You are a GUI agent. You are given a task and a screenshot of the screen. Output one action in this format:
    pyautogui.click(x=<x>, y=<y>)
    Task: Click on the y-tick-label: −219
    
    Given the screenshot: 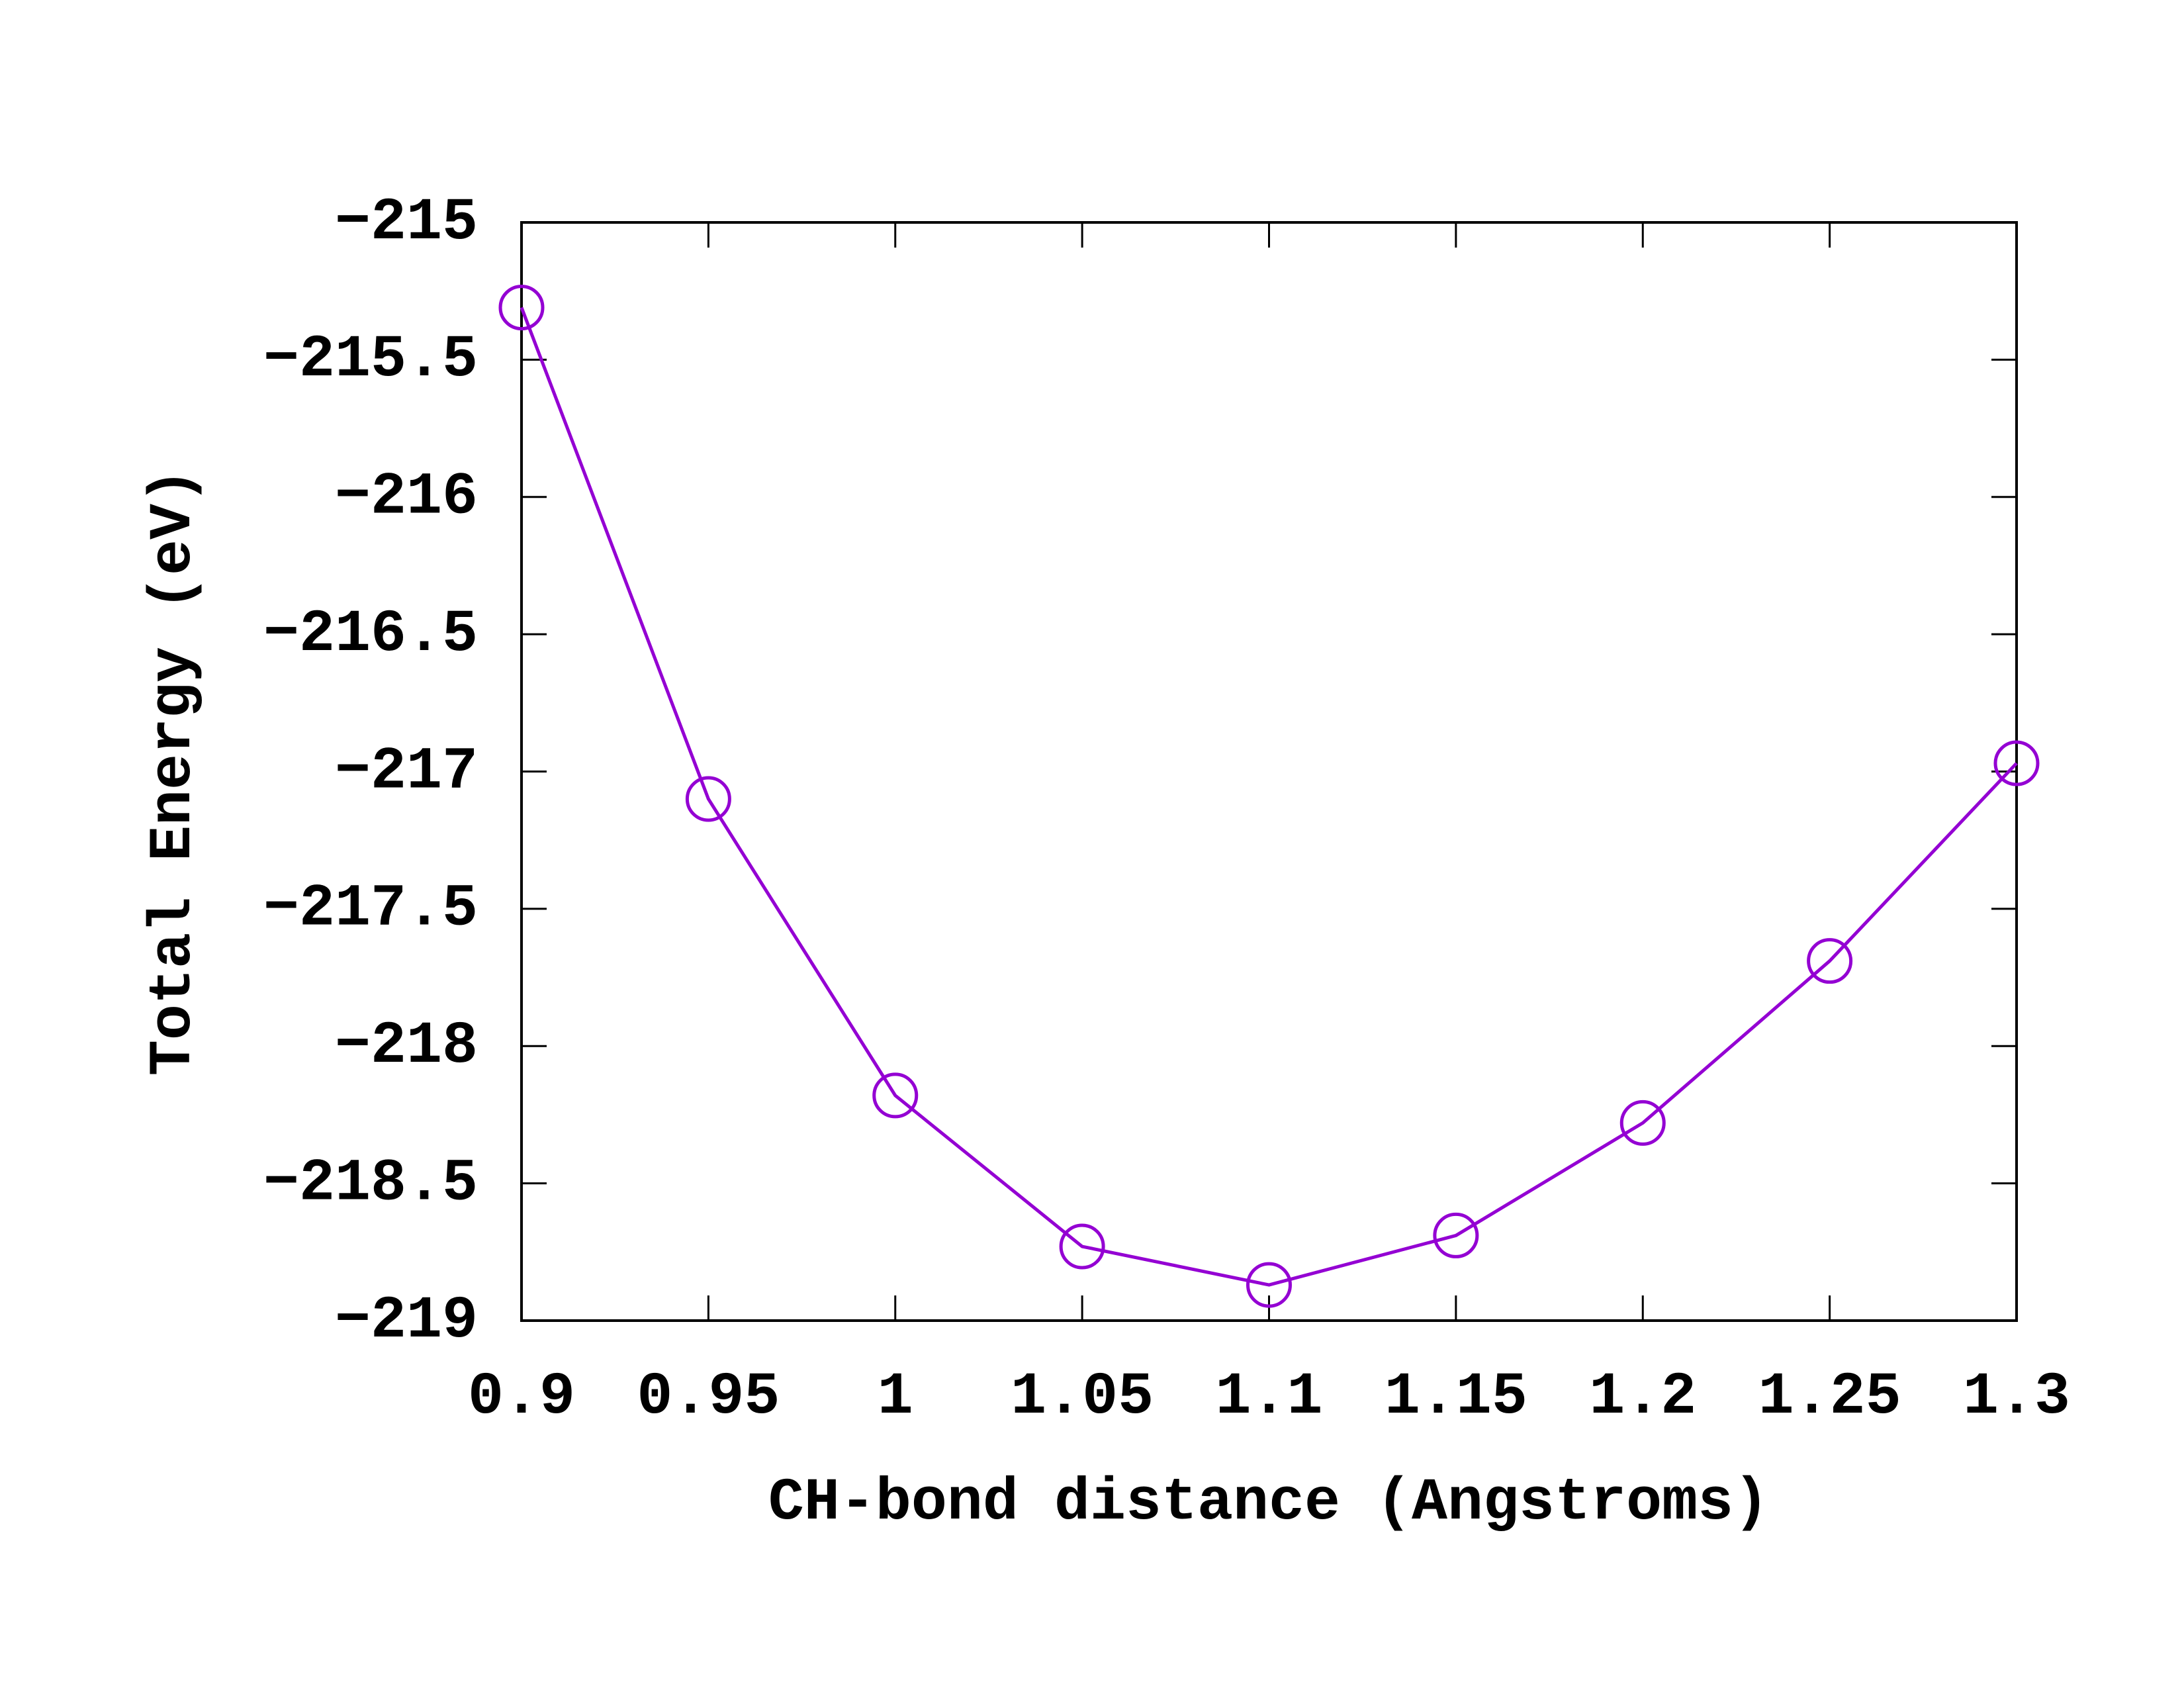 What is the action you would take?
    pyautogui.click(x=407, y=1321)
    